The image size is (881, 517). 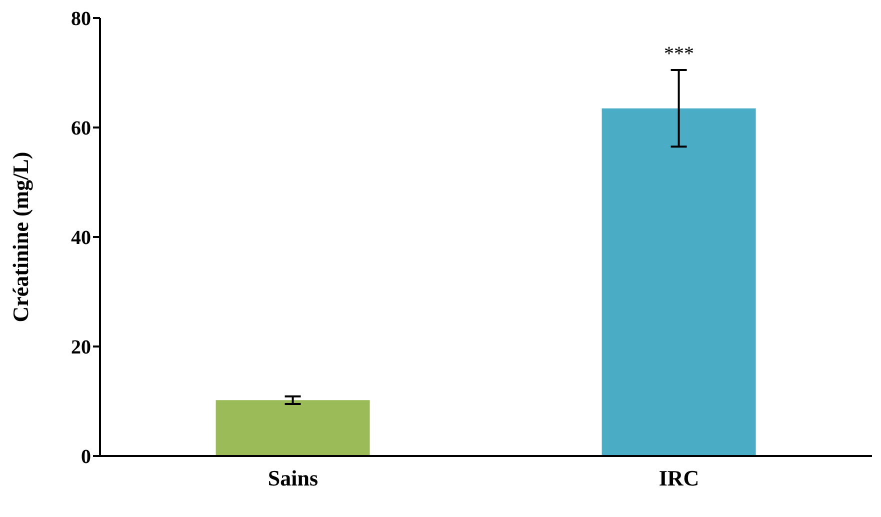 I want to click on y-tick-label: 60, so click(x=81, y=129).